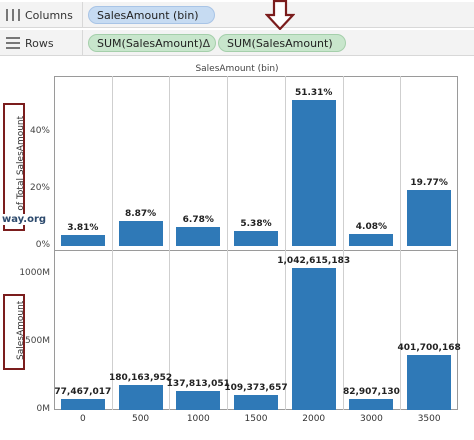 Image resolution: width=474 pixels, height=440 pixels. What do you see at coordinates (151, 15) in the screenshot?
I see `columns-pill-salesamount-bin: SalesAmount (bin)` at bounding box center [151, 15].